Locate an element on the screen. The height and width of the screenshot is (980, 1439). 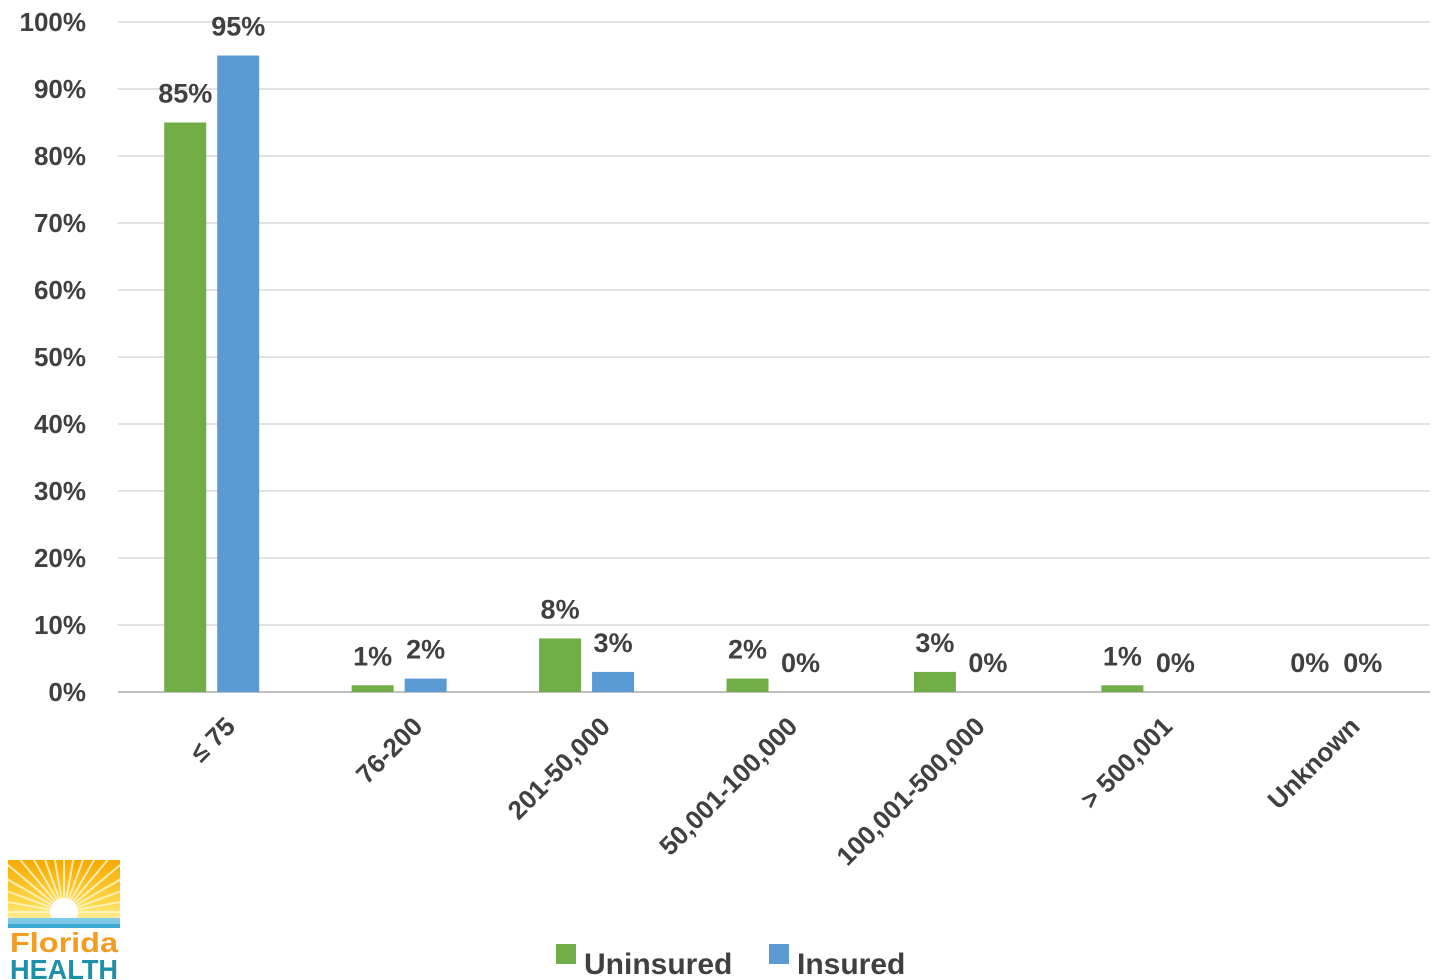
y-tick-label: 70% is located at coordinates (60, 223).